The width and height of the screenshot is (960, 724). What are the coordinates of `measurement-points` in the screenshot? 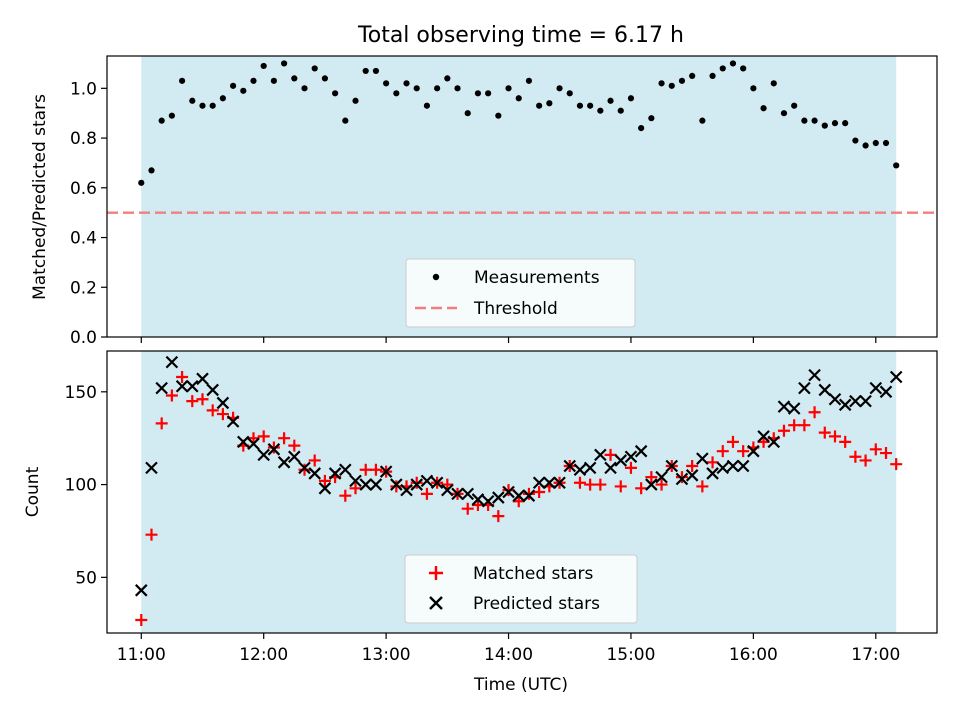 It's located at (519, 123).